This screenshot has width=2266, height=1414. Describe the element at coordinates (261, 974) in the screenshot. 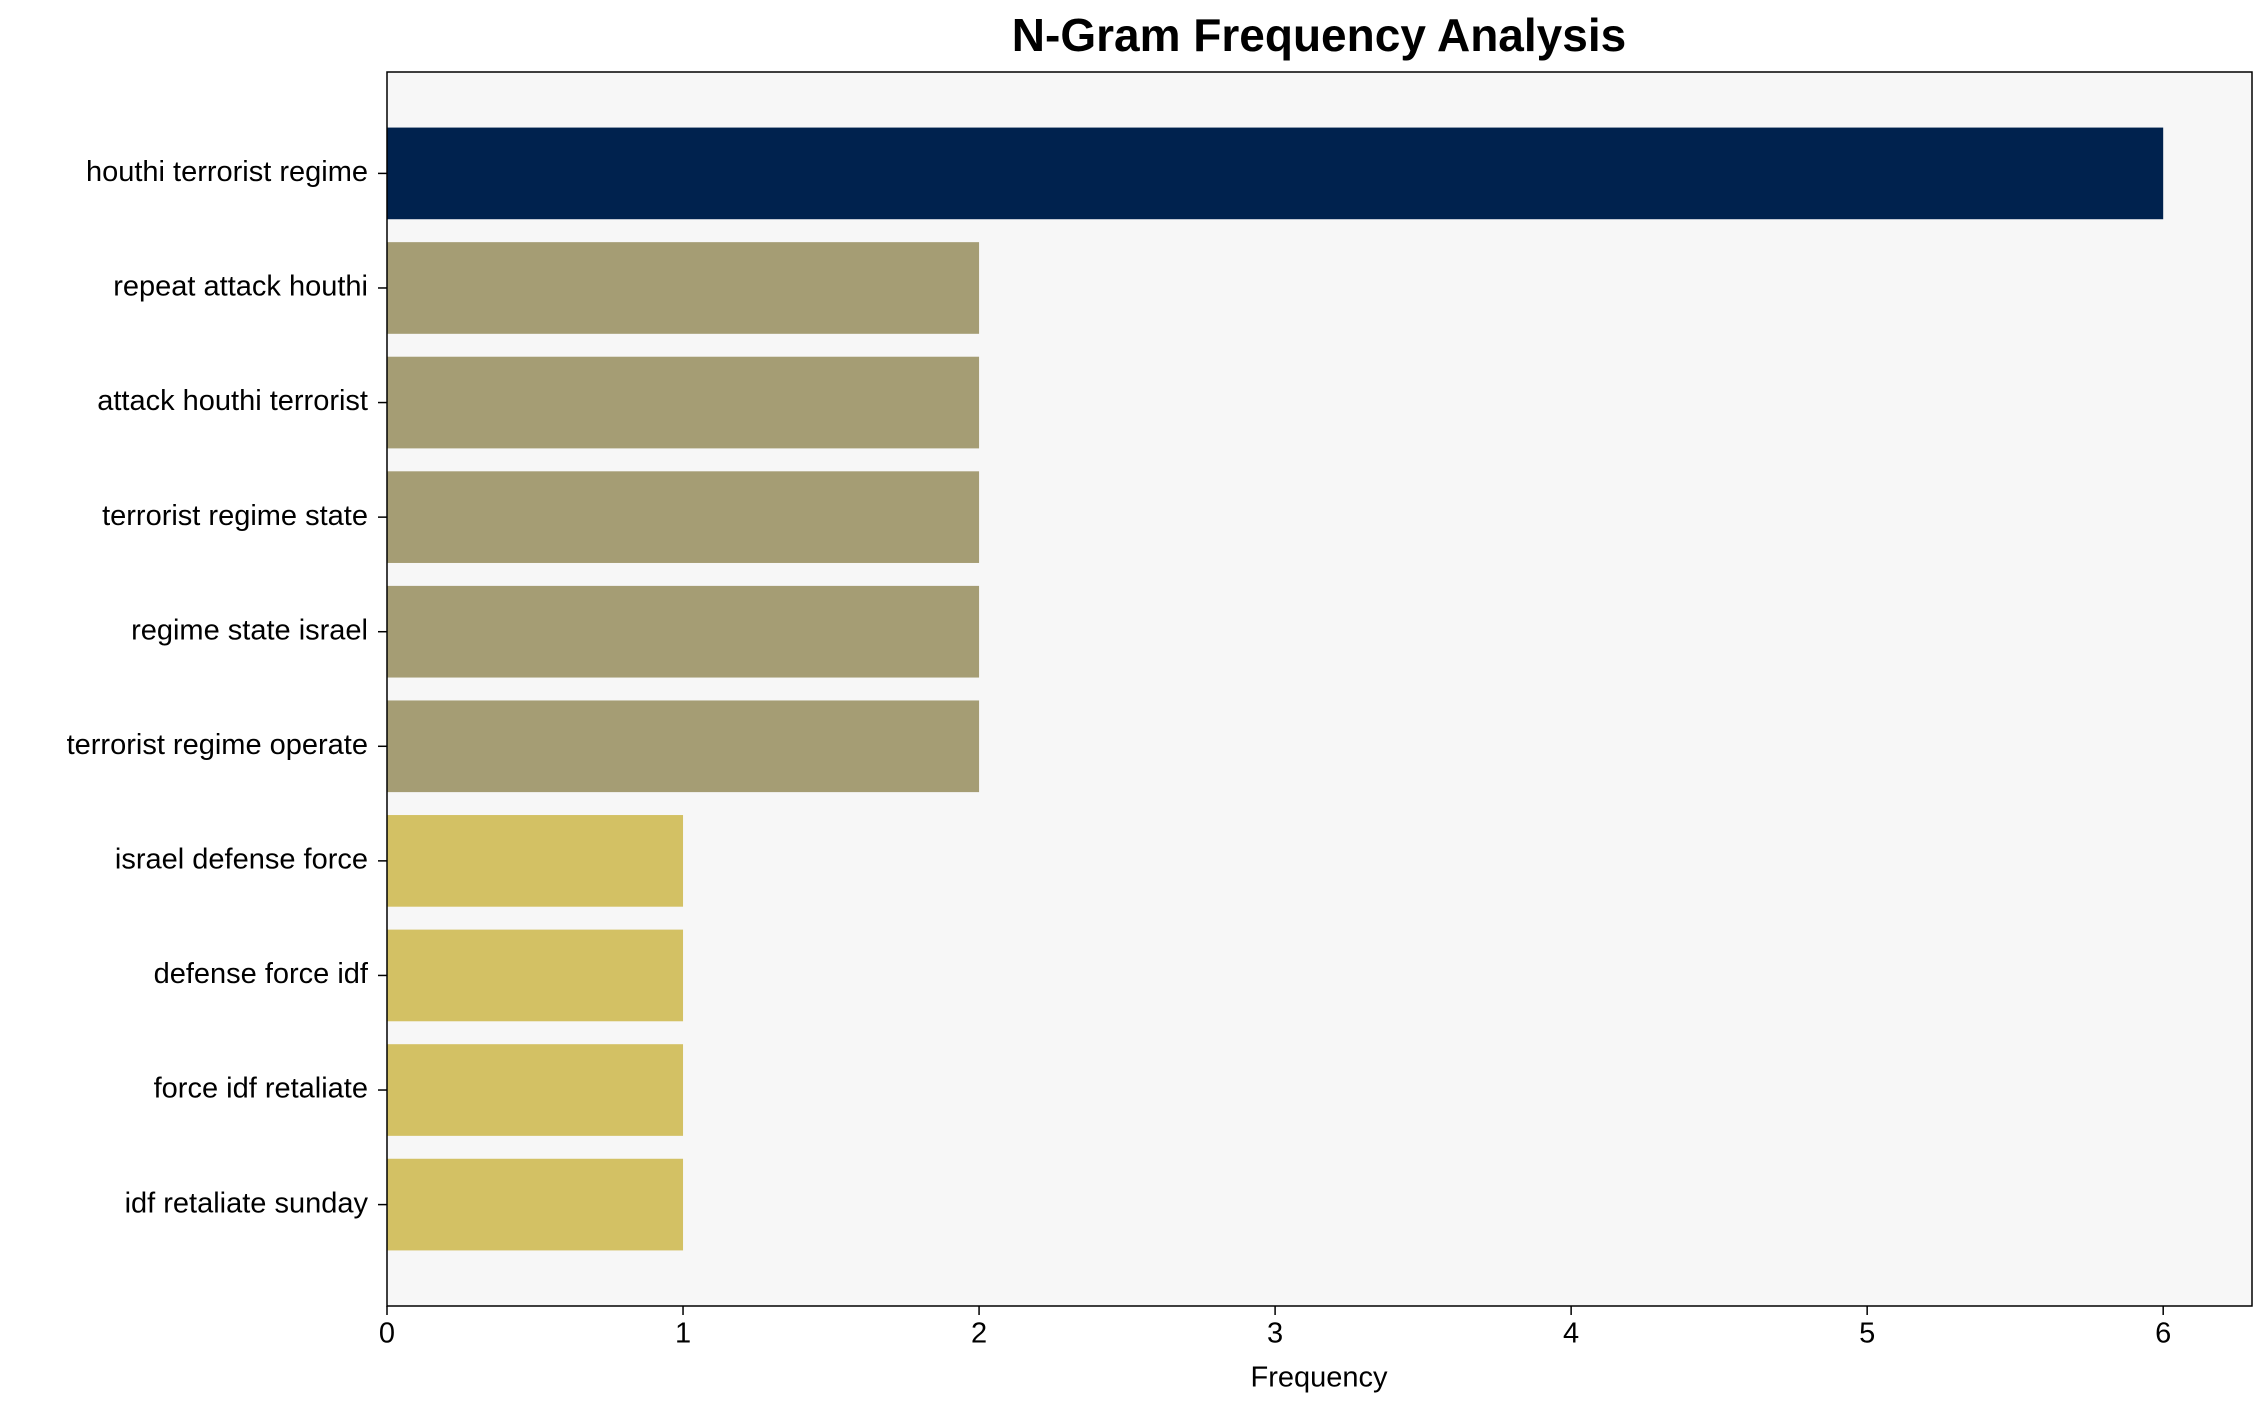

I see `y-tick-label: defense force idf` at that location.